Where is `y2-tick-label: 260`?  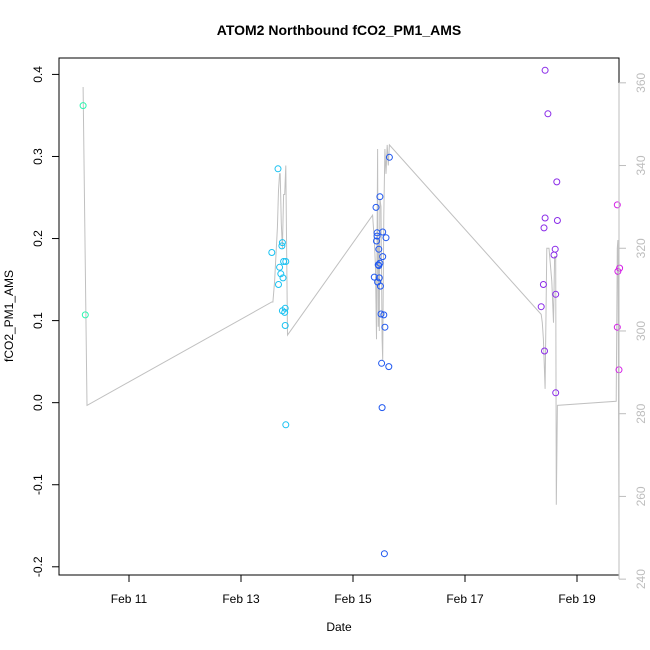
y2-tick-label: 260 is located at coordinates (641, 496).